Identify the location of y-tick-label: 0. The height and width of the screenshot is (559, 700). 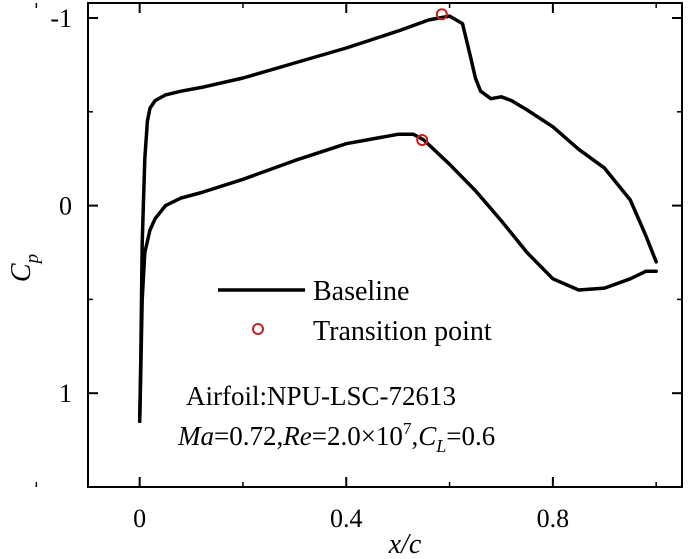
(65, 206).